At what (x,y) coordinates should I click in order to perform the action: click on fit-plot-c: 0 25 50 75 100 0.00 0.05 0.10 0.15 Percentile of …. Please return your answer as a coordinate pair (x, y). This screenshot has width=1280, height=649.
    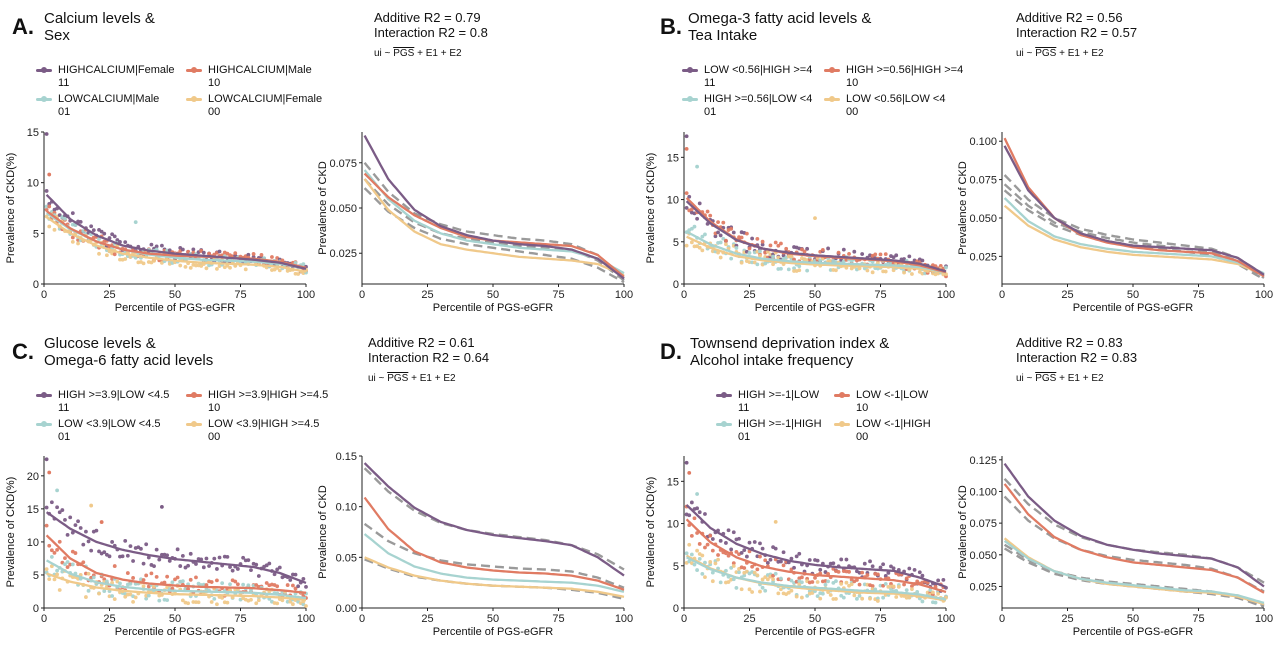
    Looking at the image, I should click on (475, 544).